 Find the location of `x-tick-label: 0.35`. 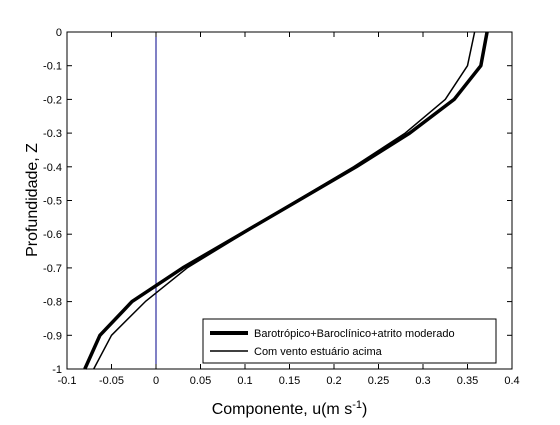

x-tick-label: 0.35 is located at coordinates (467, 381).